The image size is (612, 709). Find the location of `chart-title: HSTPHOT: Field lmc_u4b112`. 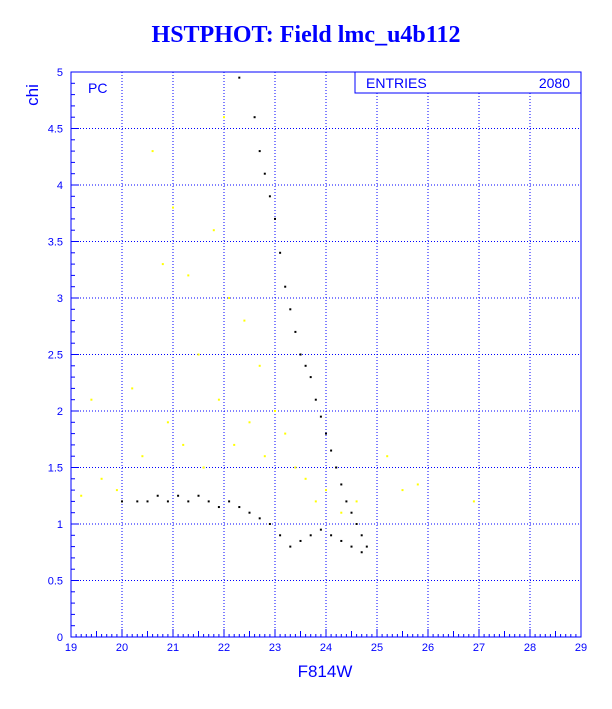

chart-title: HSTPHOT: Field lmc_u4b112 is located at coordinates (306, 35).